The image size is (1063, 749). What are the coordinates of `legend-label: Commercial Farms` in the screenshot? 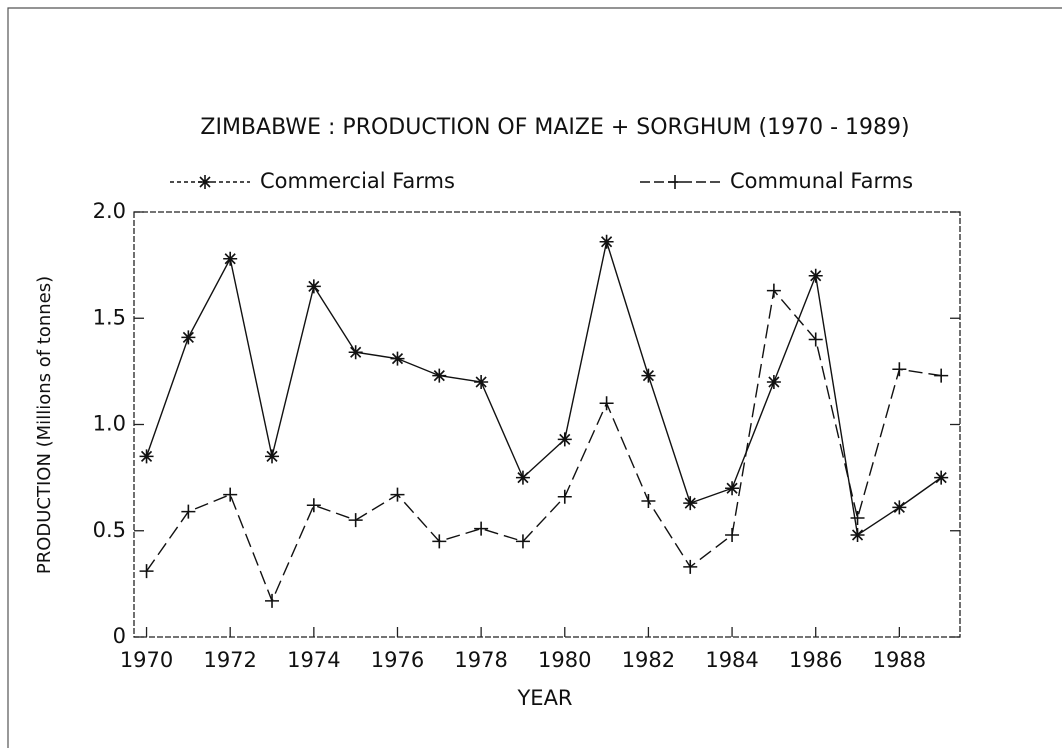 It's located at (357, 181).